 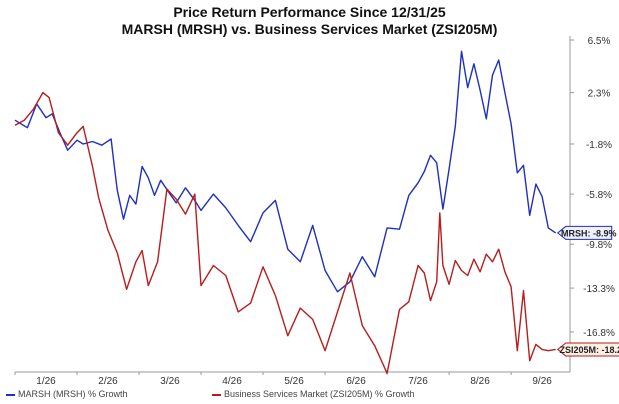 I want to click on end-label-zsi205m: ZSI205M: -18.2%, so click(x=589, y=350).